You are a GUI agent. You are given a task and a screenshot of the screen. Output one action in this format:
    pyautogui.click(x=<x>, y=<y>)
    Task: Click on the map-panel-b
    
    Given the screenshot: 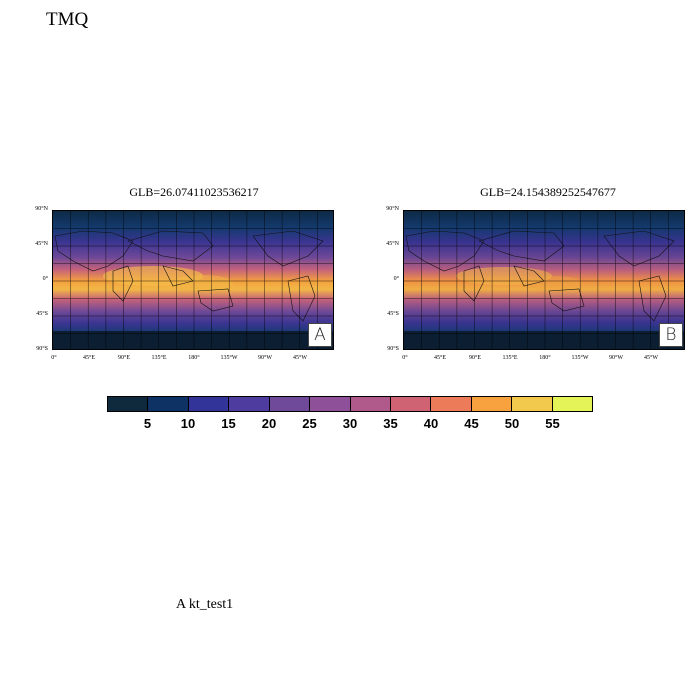 What is the action you would take?
    pyautogui.click(x=544, y=280)
    